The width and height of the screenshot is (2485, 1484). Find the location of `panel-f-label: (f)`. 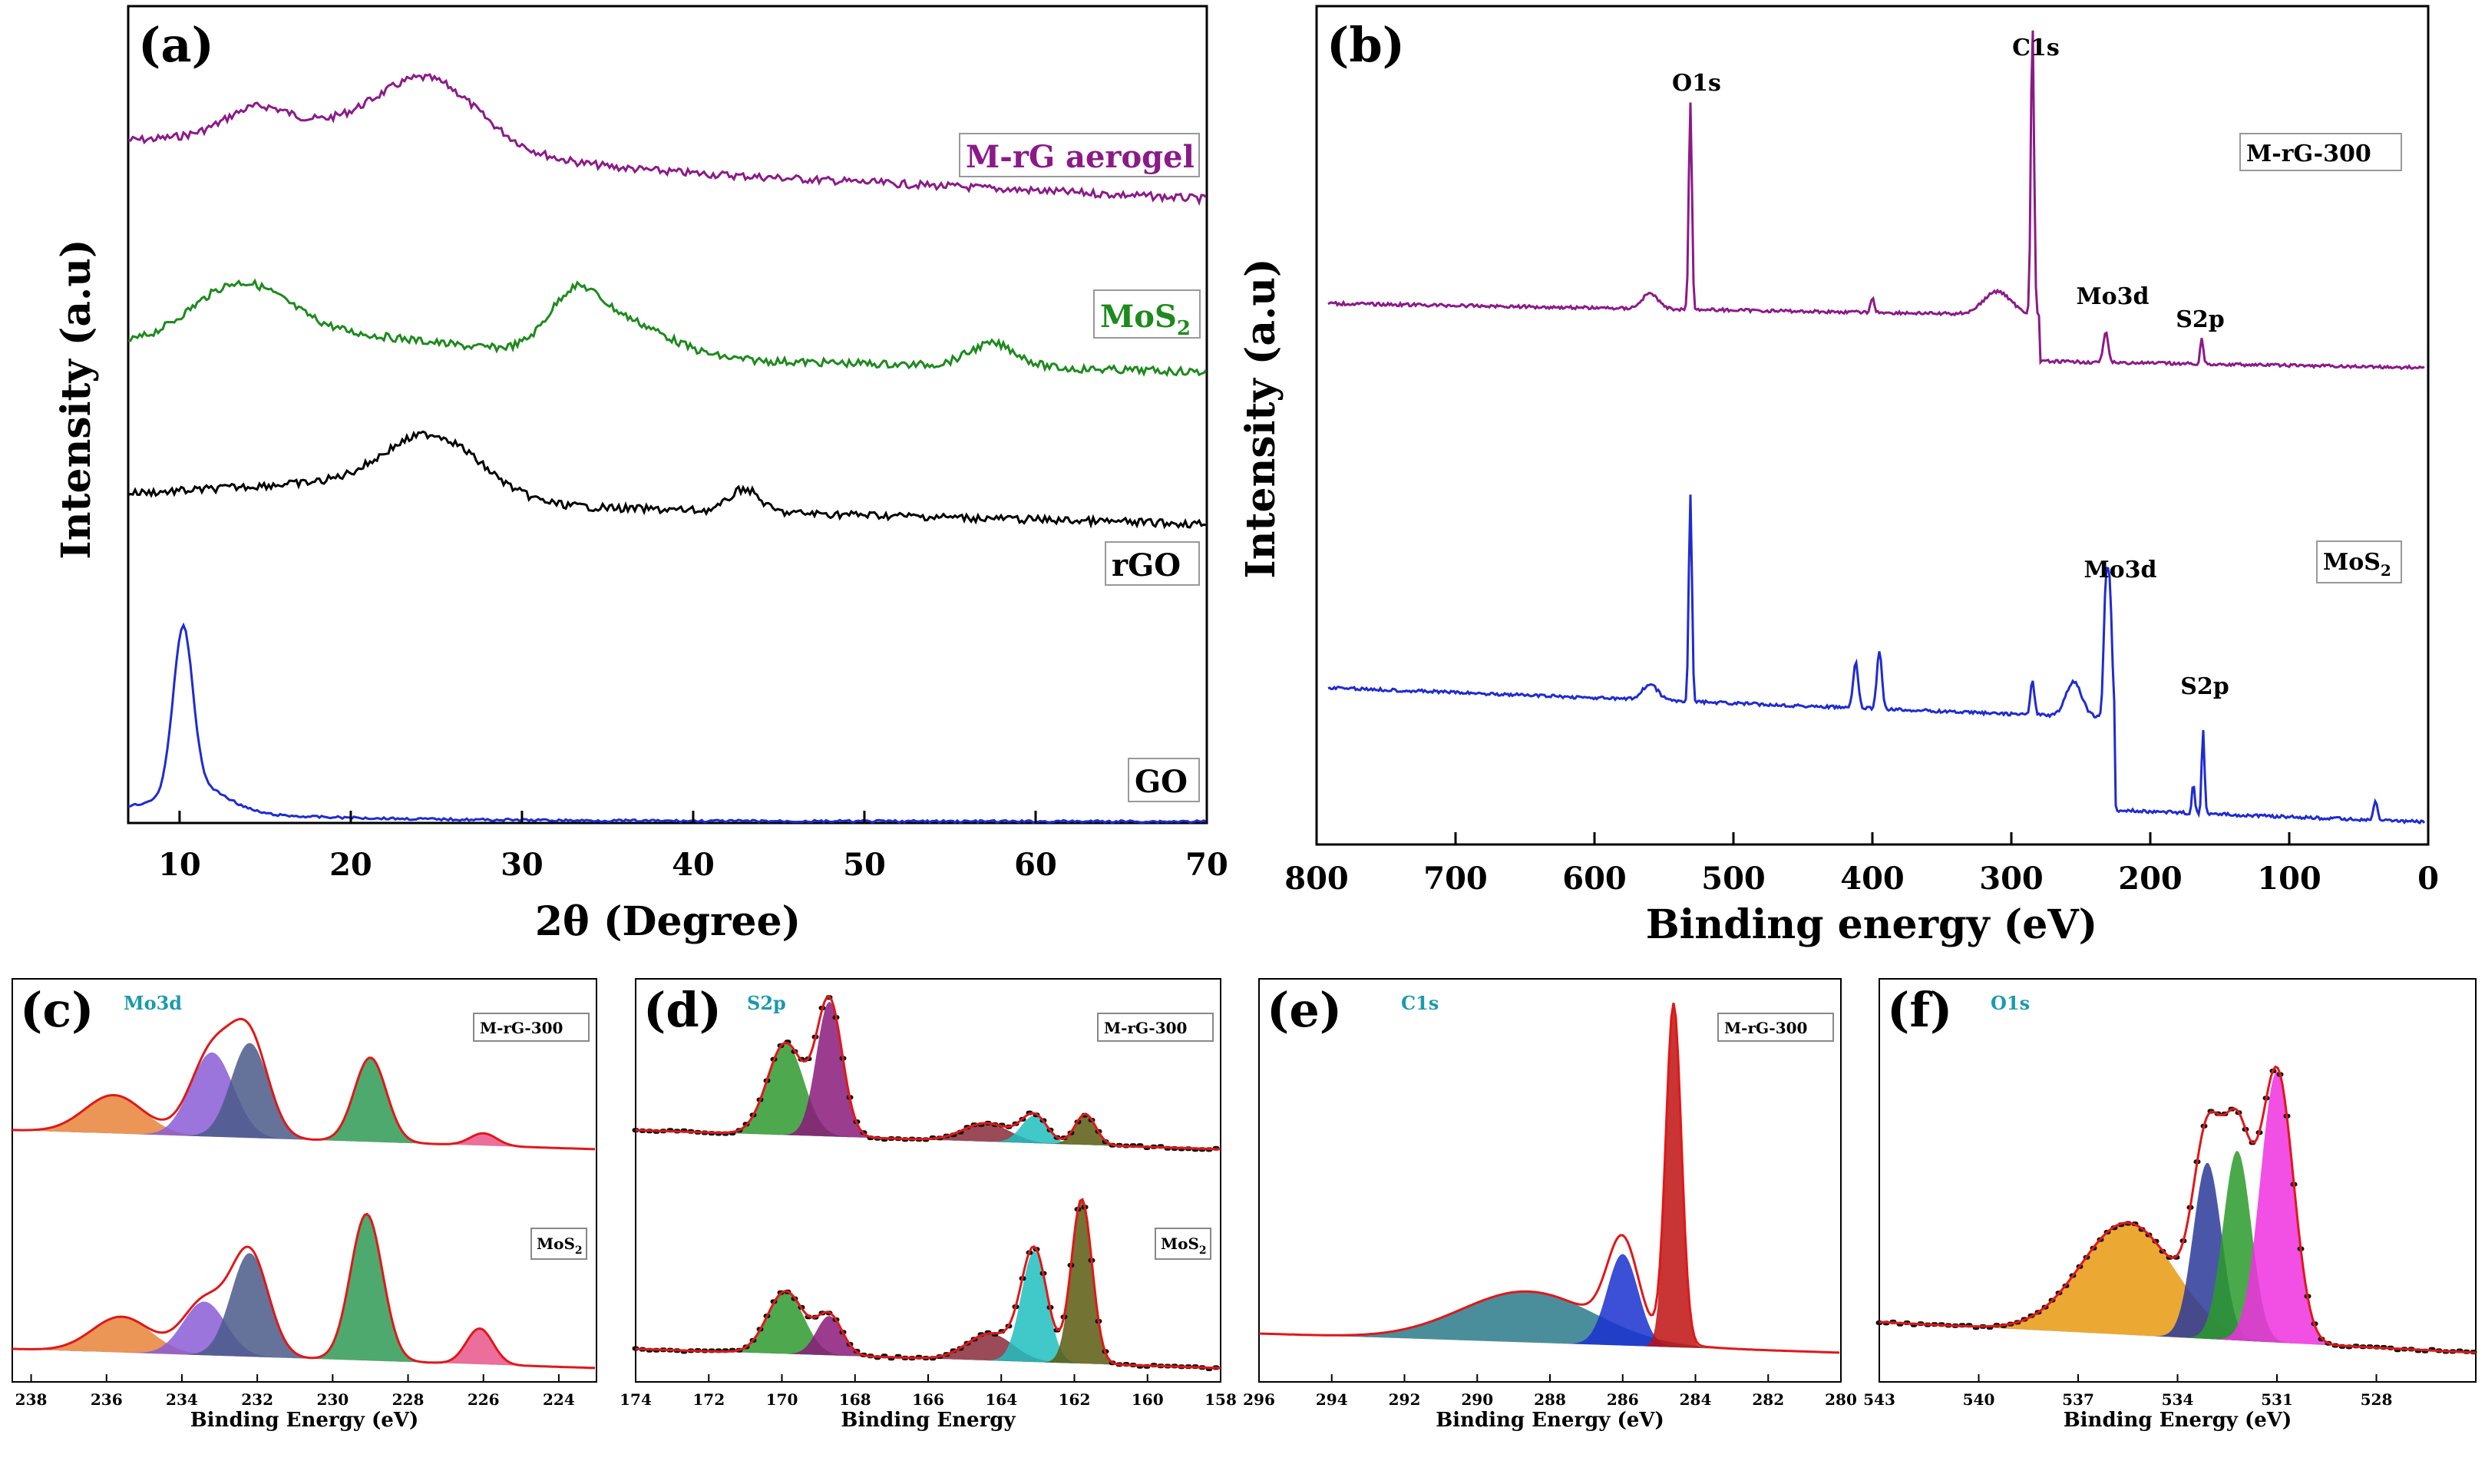

panel-f-label: (f) is located at coordinates (1920, 1010).